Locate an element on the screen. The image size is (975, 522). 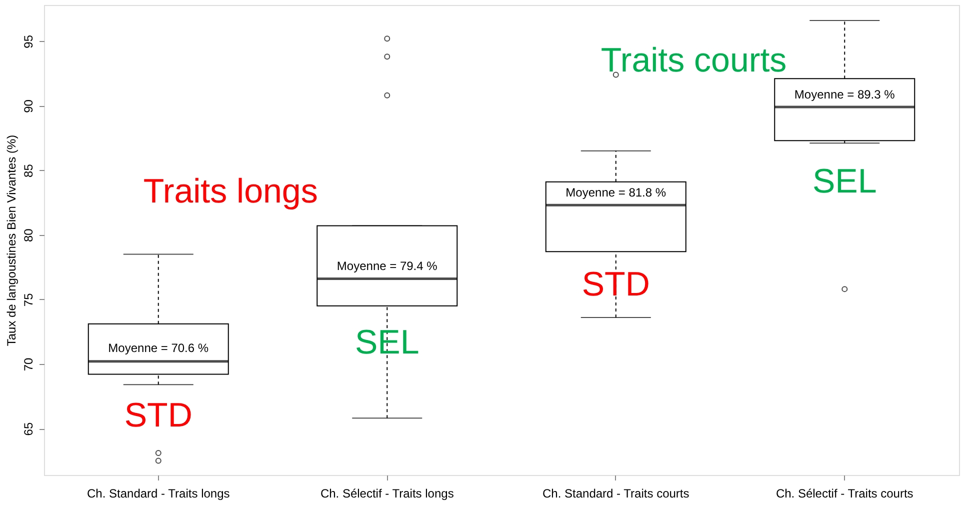
x-tick-label: Ch. Standard - Traits courts is located at coordinates (616, 493).